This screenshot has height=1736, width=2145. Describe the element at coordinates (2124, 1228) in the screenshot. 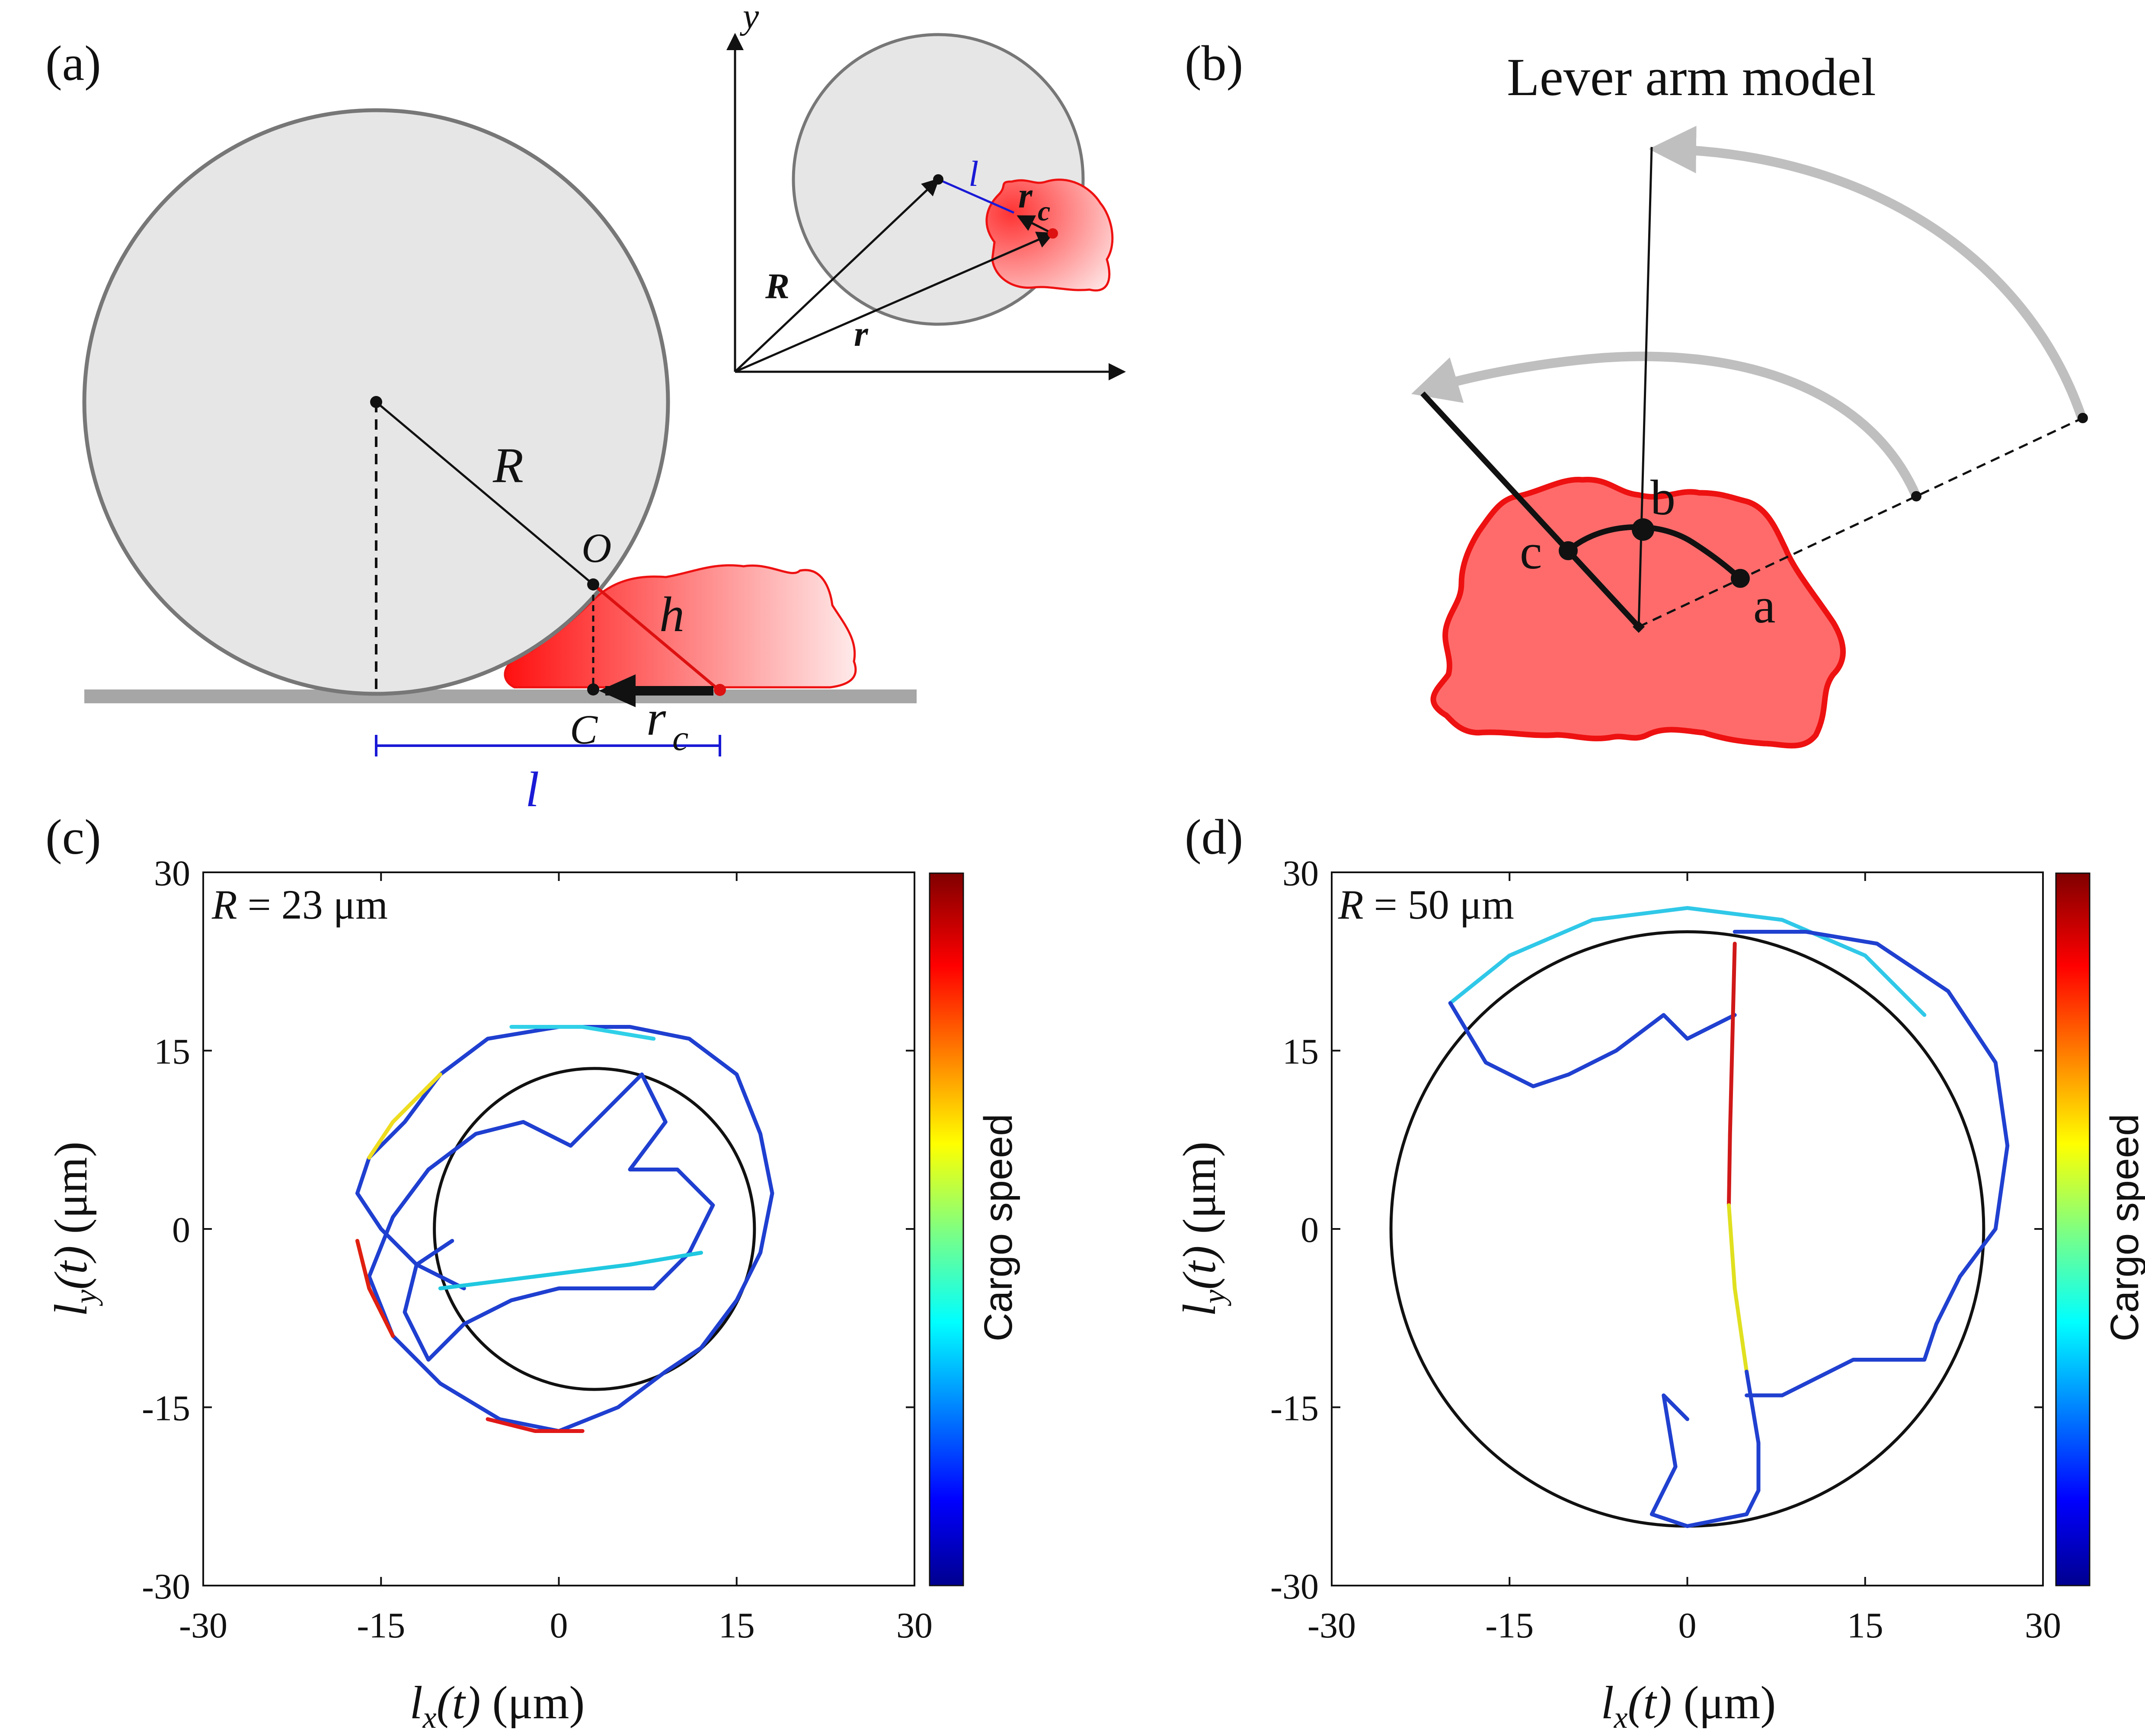

I see `colorbar-d-label: Cargo speed` at that location.